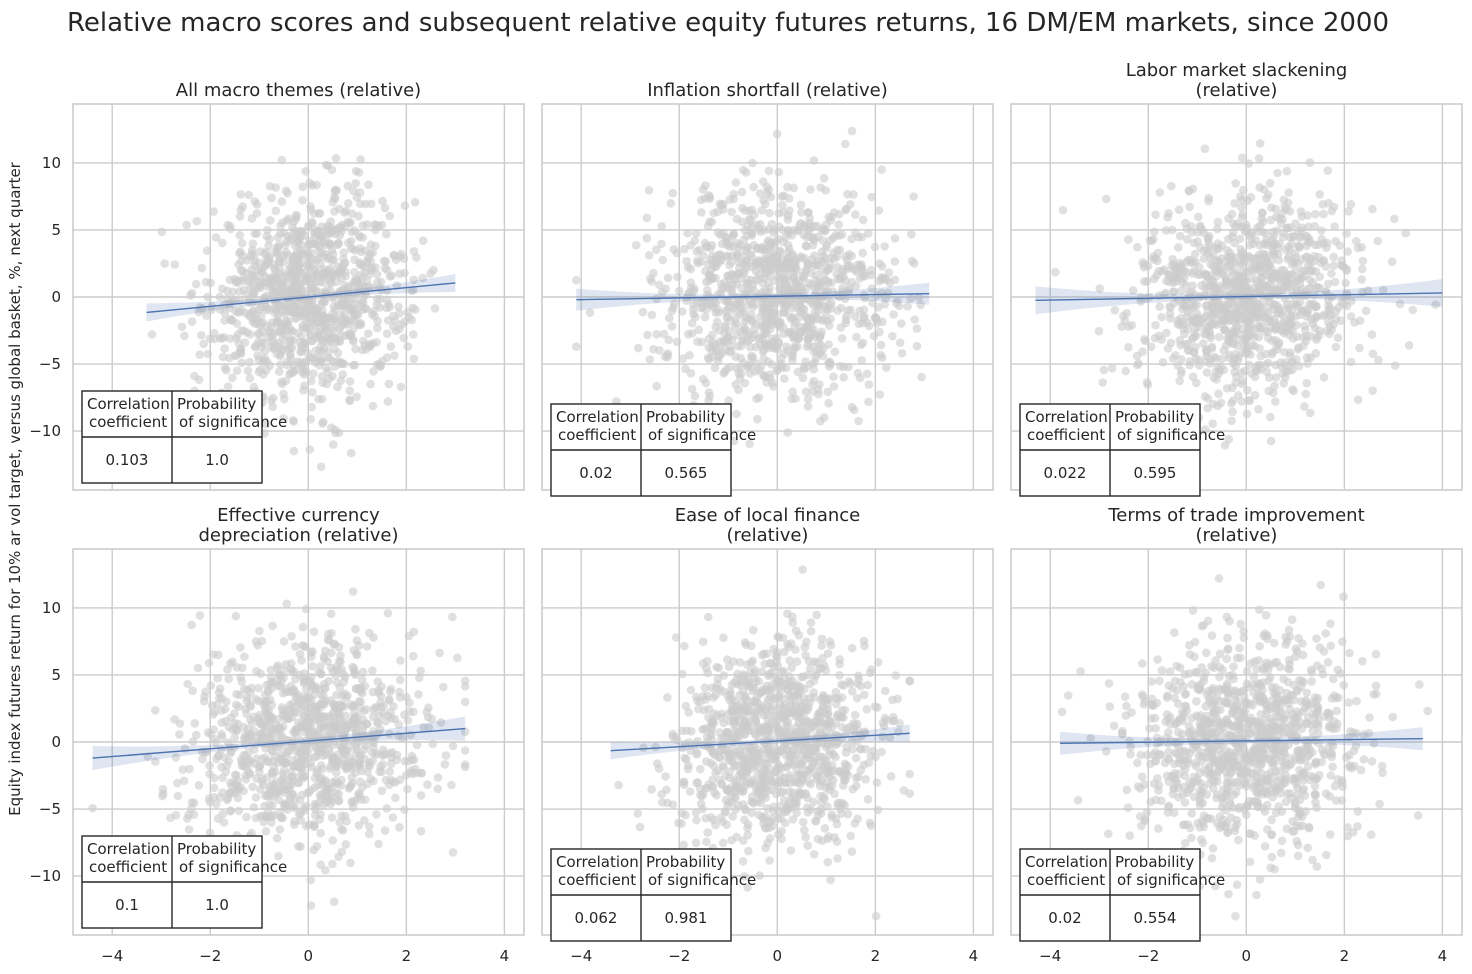 The width and height of the screenshot is (1472, 974). I want to click on x-tick-label: −2, so click(210, 956).